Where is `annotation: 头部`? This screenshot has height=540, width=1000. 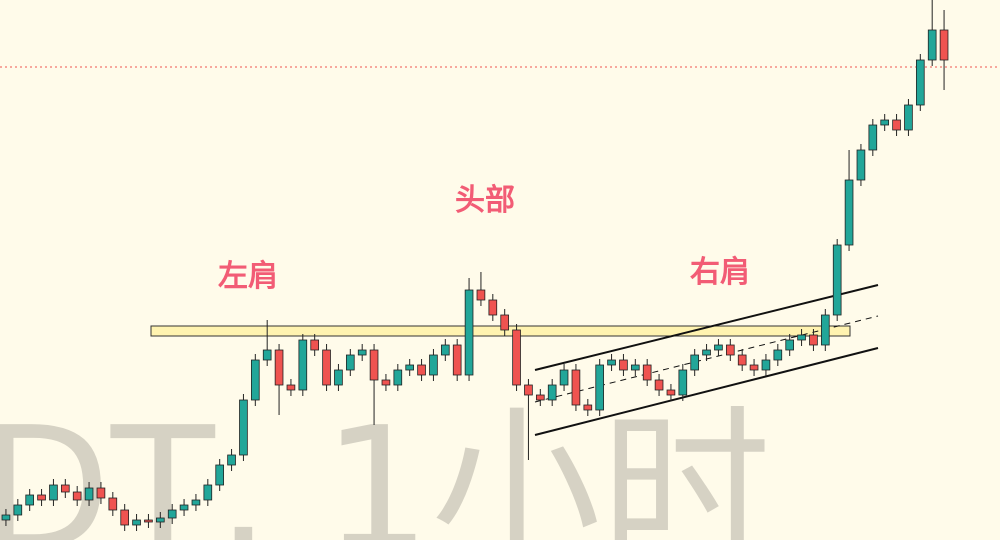
annotation: 头部 is located at coordinates (485, 200).